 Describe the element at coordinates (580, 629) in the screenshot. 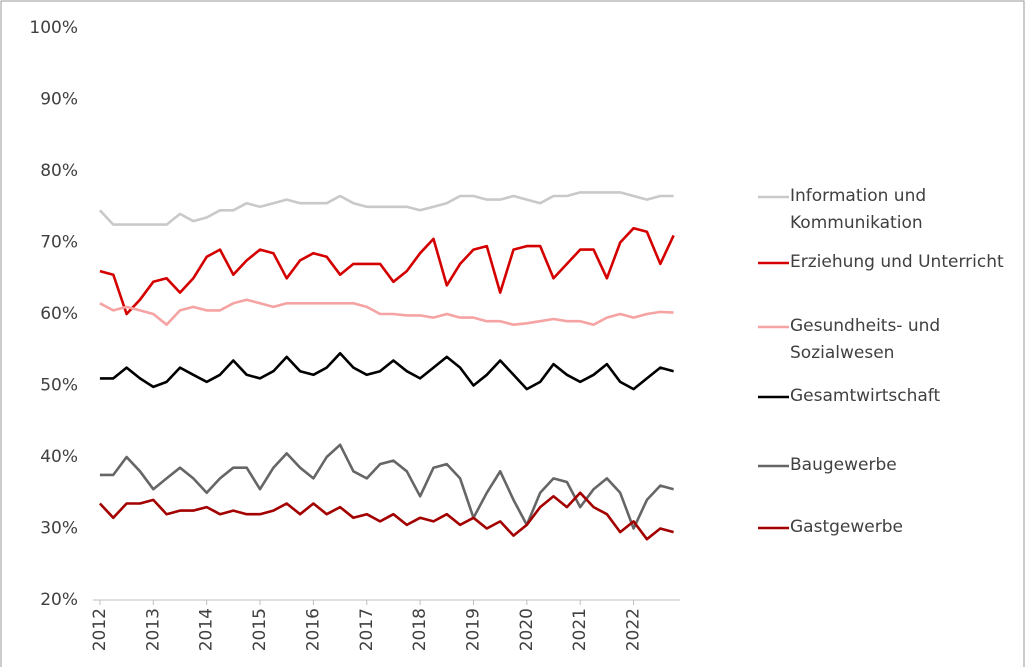

I see `x-tick-label: 2021` at that location.